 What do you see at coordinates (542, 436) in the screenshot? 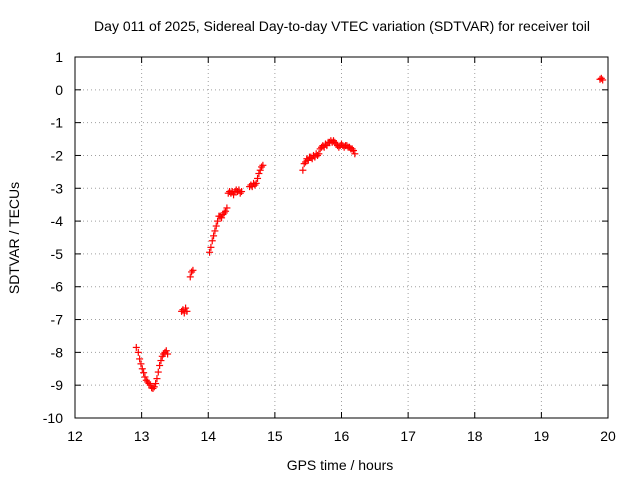
I see `x-tick-label: 19` at bounding box center [542, 436].